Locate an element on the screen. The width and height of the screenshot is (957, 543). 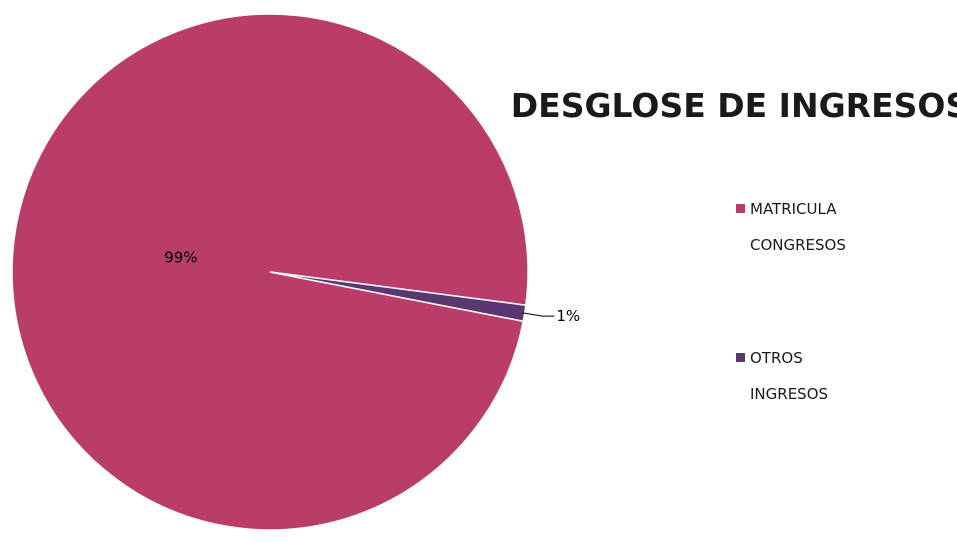
leader-line is located at coordinates (538, 314).